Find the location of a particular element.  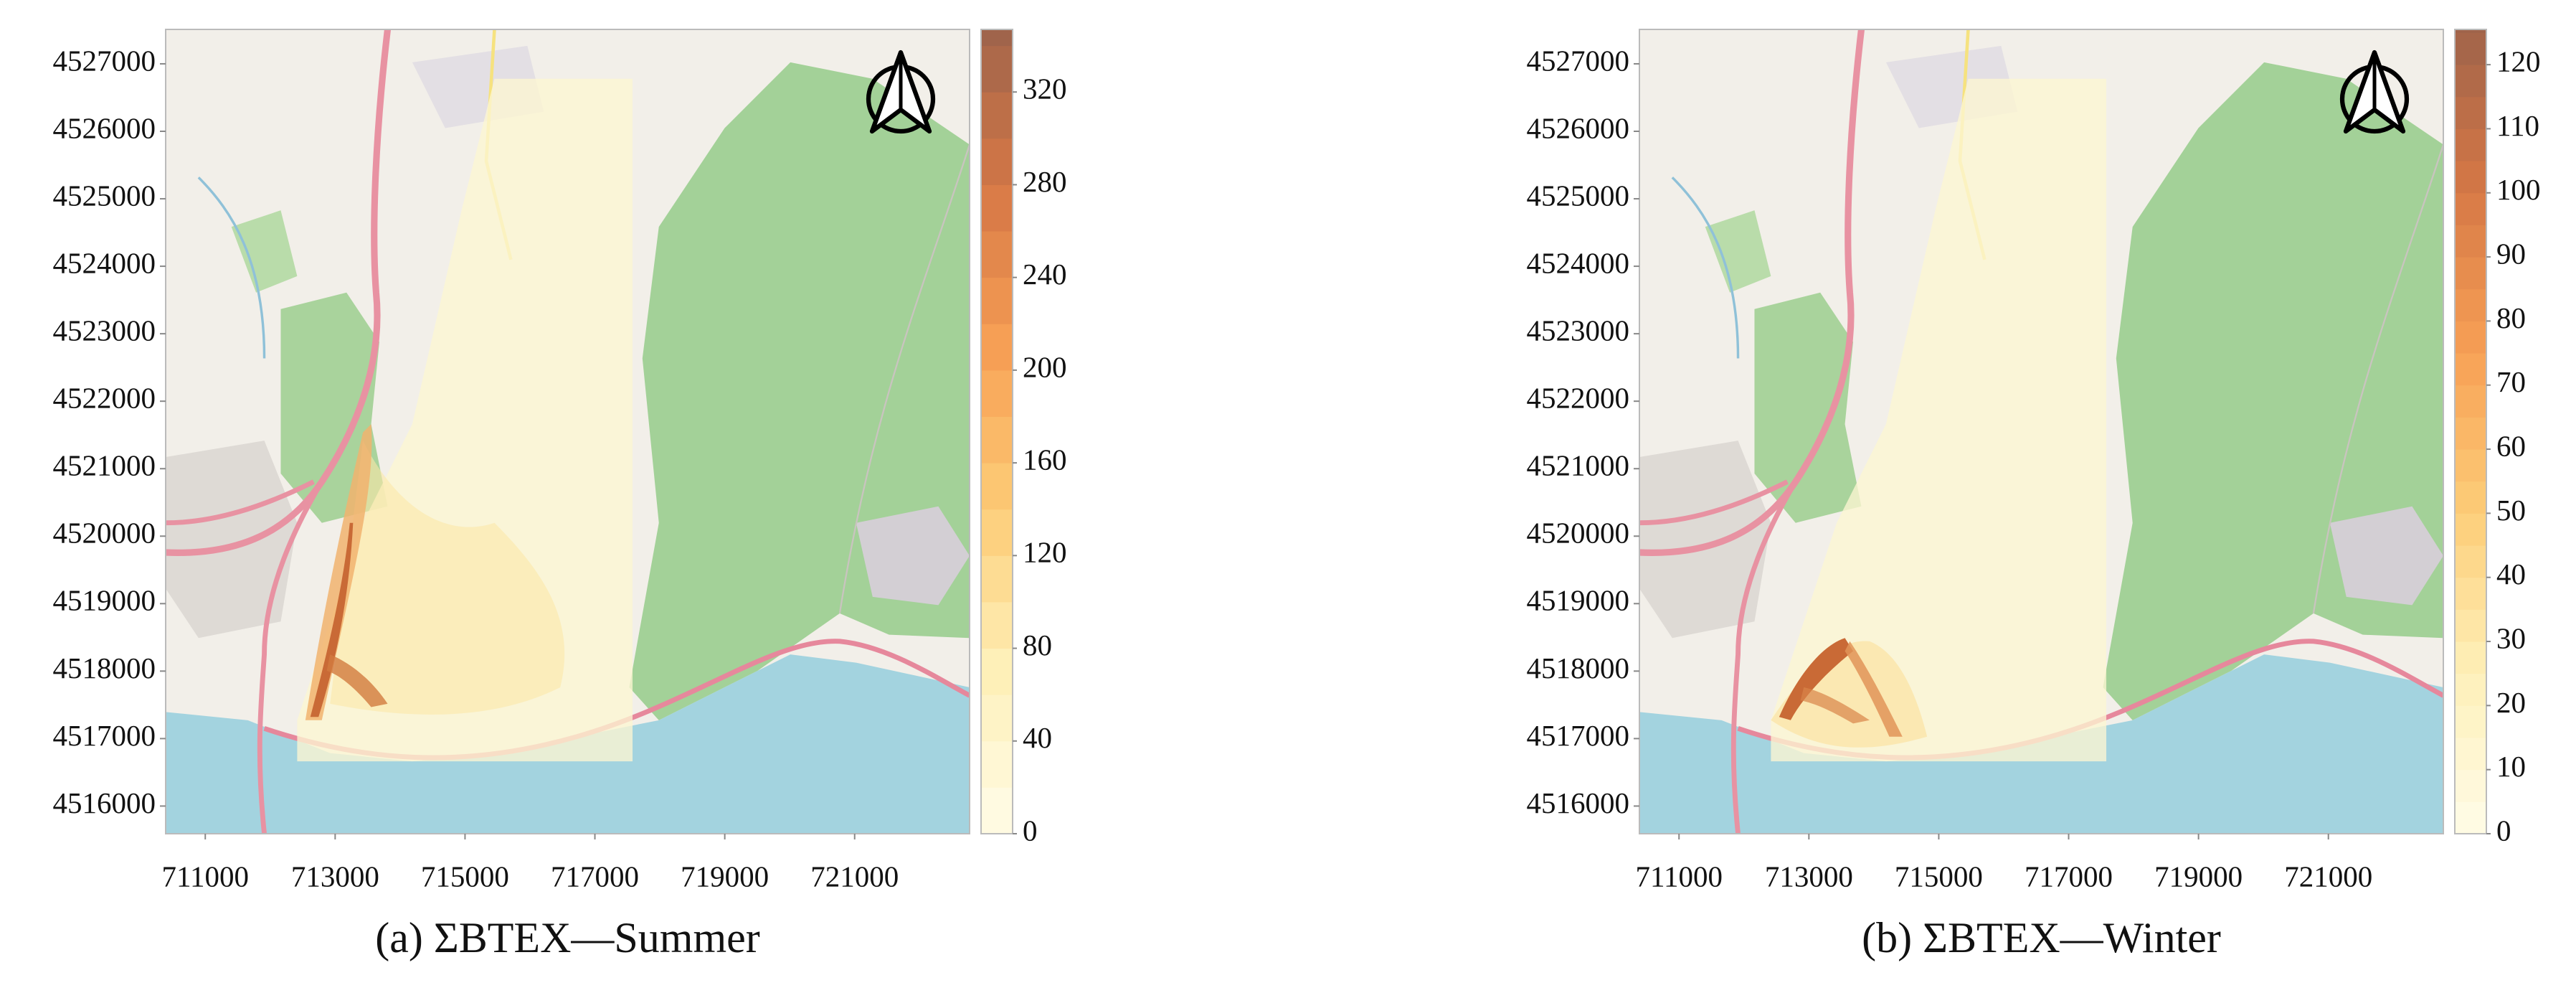

x-tick-label: 719000 is located at coordinates (2198, 876).